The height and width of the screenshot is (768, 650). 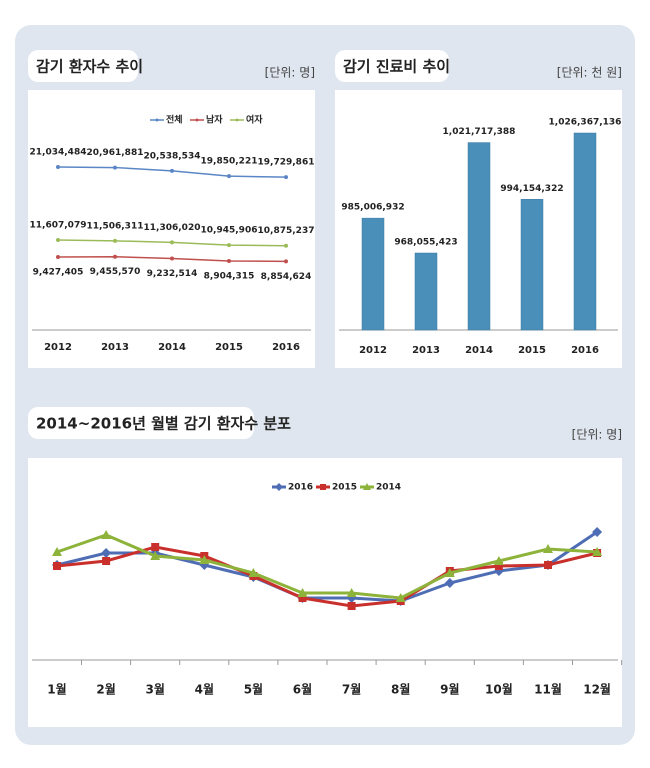 What do you see at coordinates (479, 132) in the screenshot?
I see `value-label: 1,021,717,388` at bounding box center [479, 132].